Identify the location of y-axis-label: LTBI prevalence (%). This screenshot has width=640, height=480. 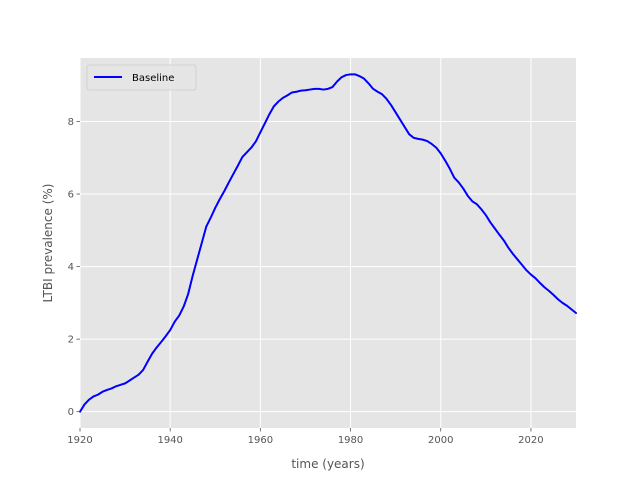
(48, 243).